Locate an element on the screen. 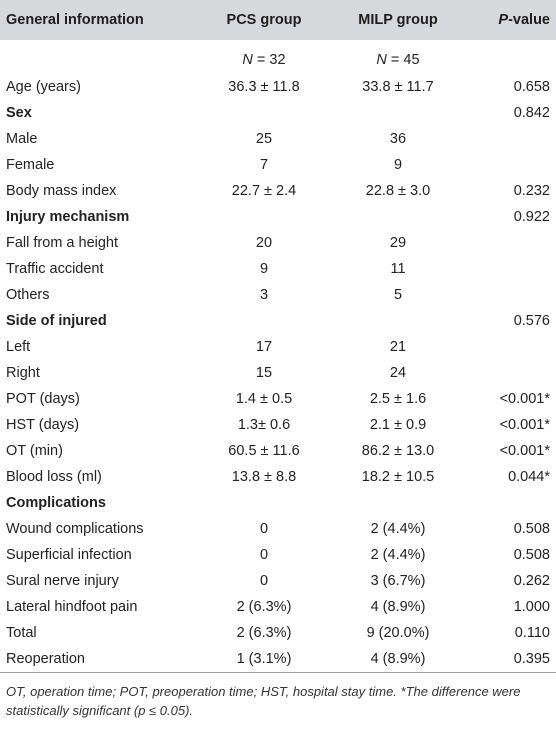  milp-value: 36 is located at coordinates (398, 139).